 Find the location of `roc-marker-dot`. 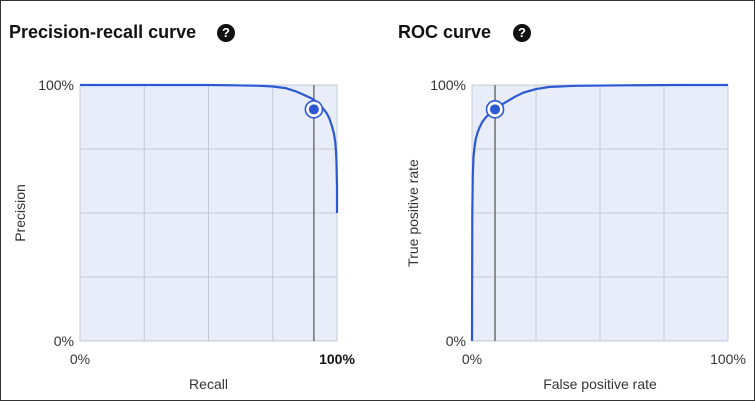

roc-marker-dot is located at coordinates (495, 109).